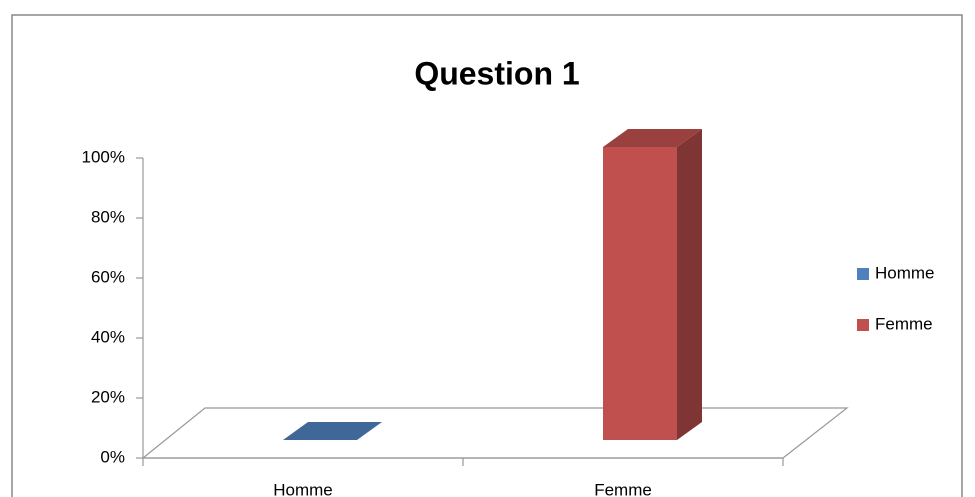  Describe the element at coordinates (103, 156) in the screenshot. I see `y-tick-label: 100%` at that location.